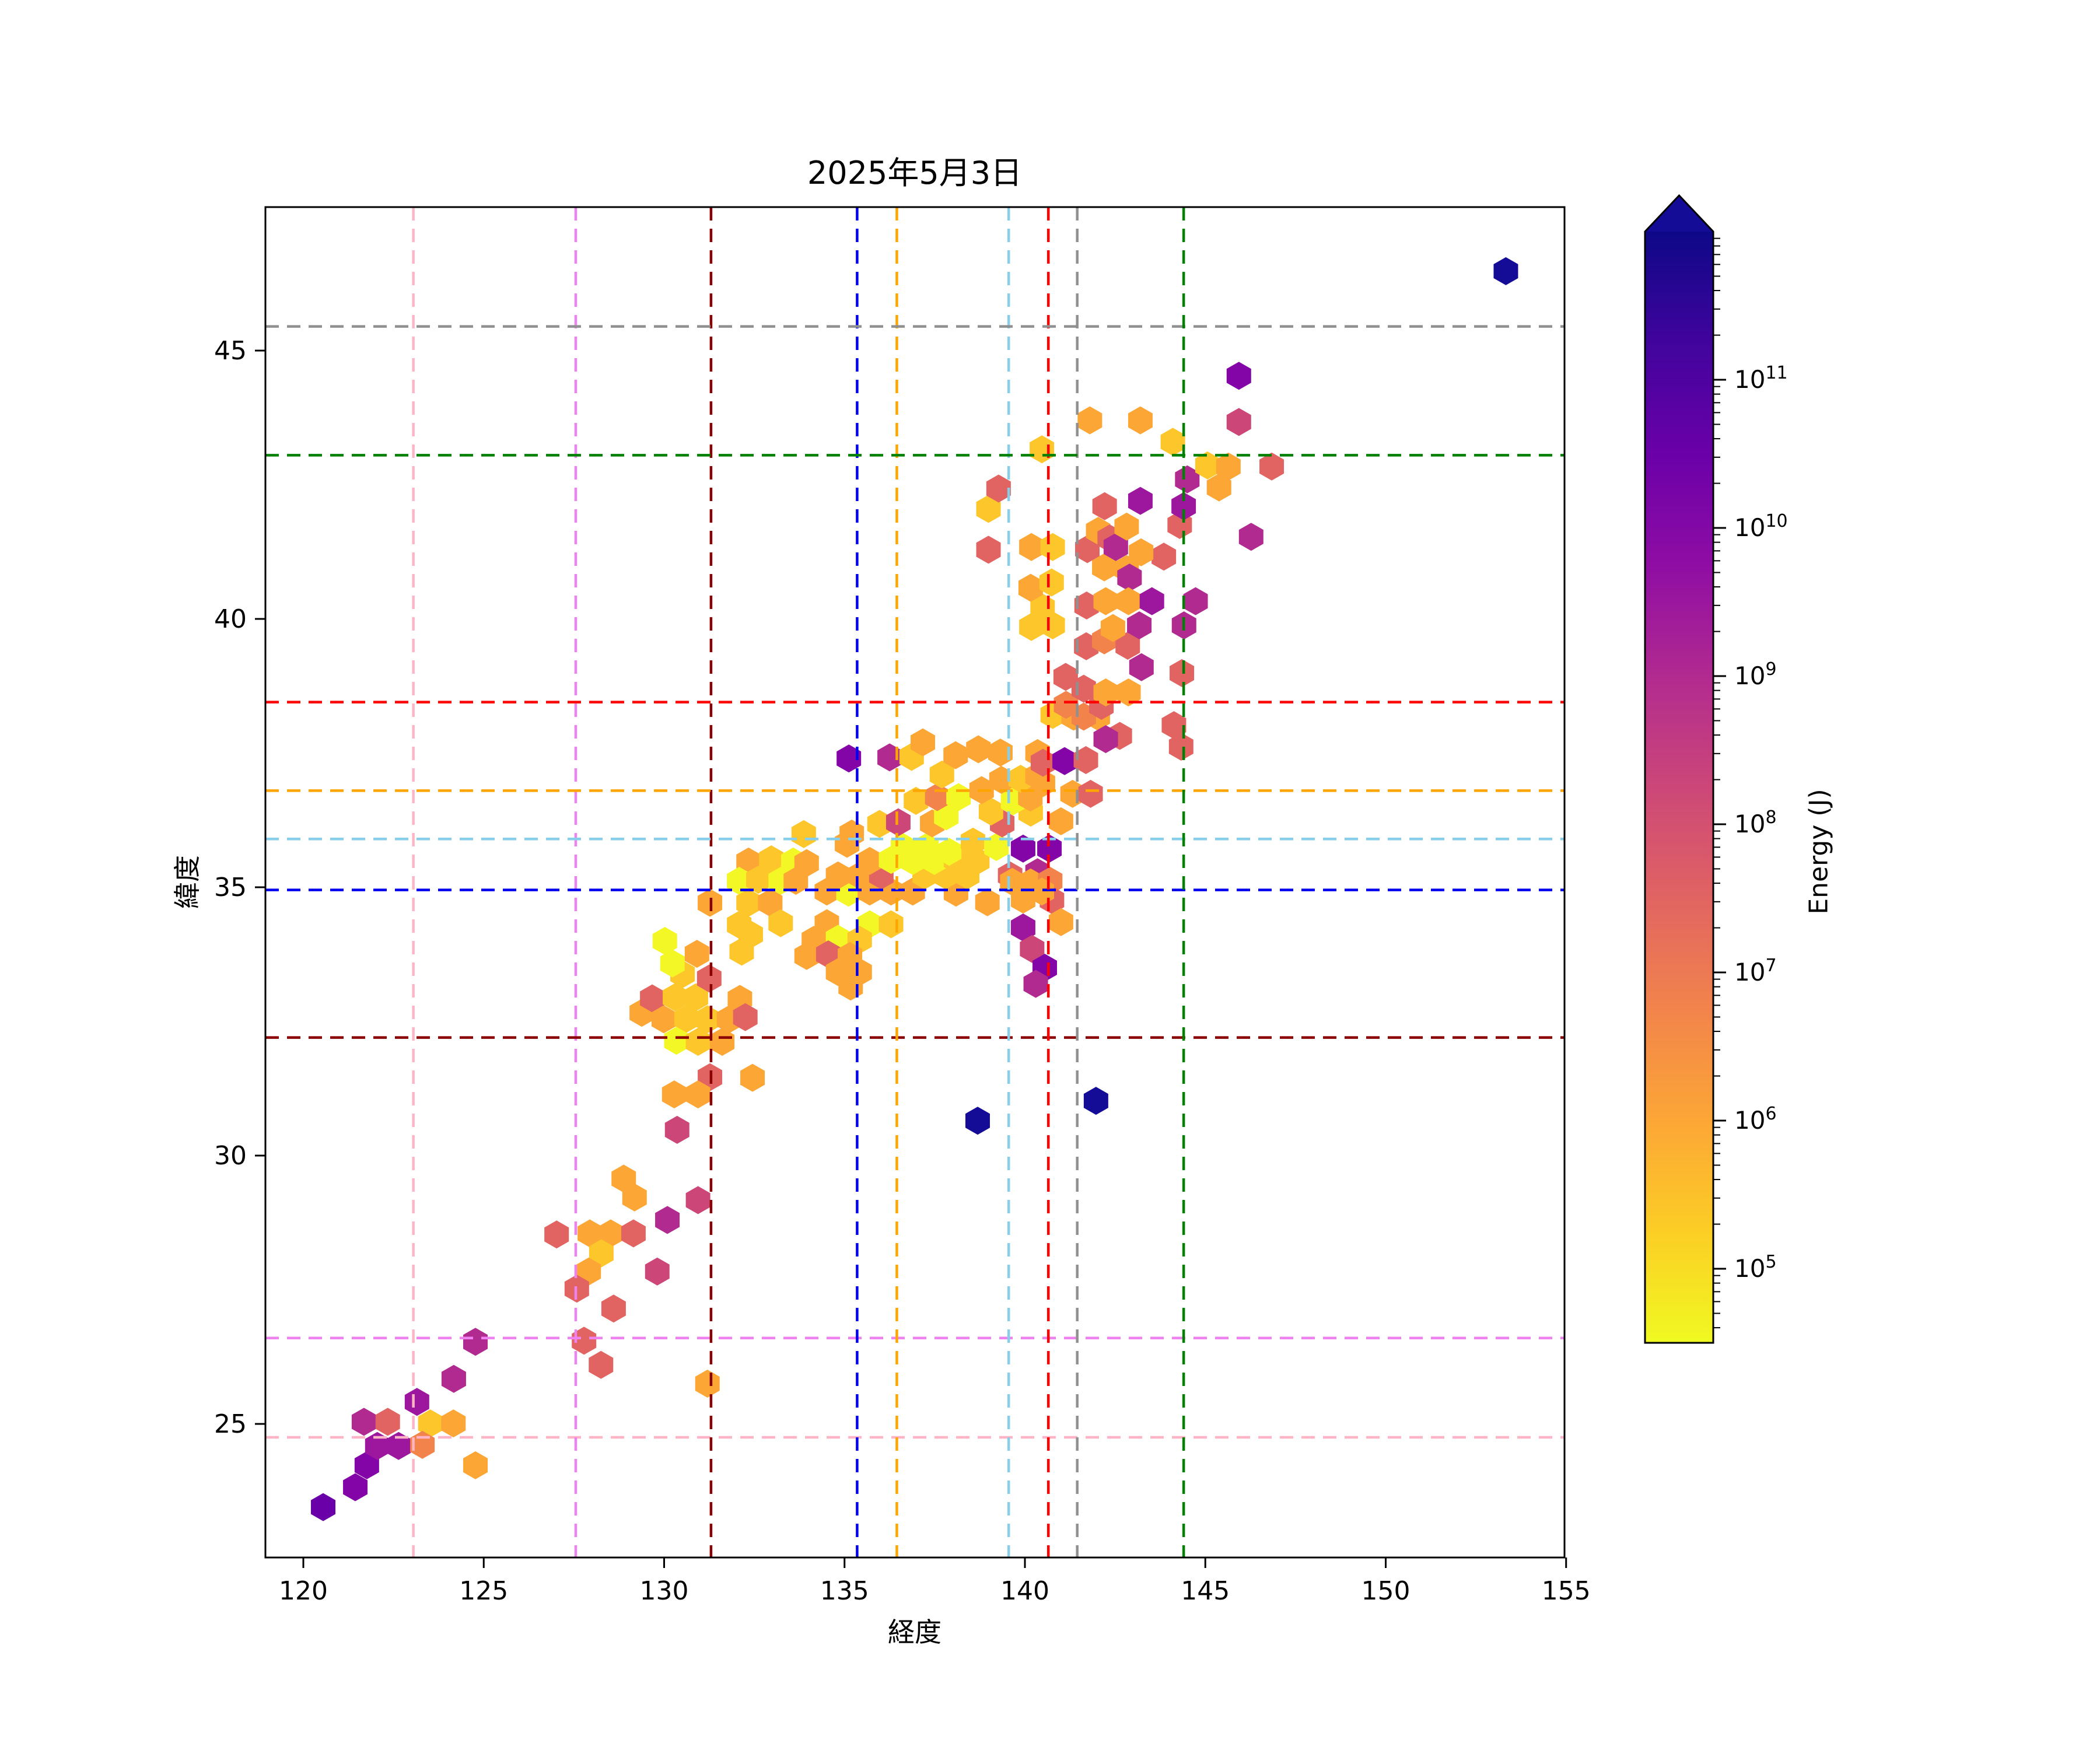 The width and height of the screenshot is (2100, 1750). Describe the element at coordinates (1386, 1591) in the screenshot. I see `x-tick-label: 150` at that location.